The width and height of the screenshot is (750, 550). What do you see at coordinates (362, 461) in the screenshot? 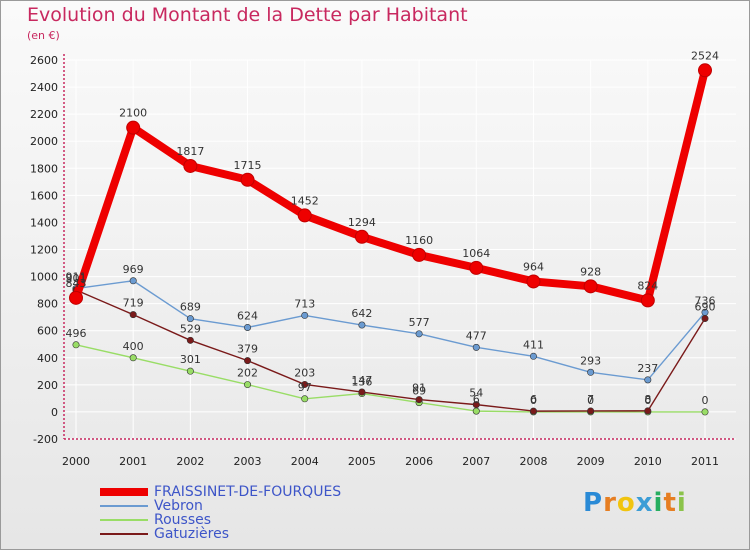
I see `x-tick-label: 2005` at bounding box center [362, 461].